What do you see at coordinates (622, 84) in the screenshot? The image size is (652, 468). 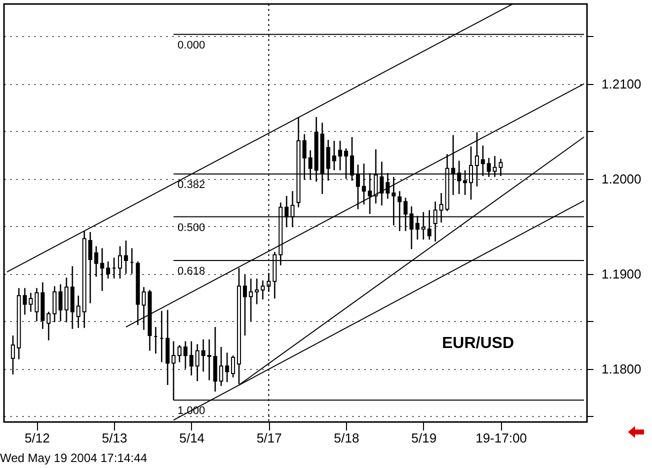 I see `y-tick-label: 1.2100` at bounding box center [622, 84].